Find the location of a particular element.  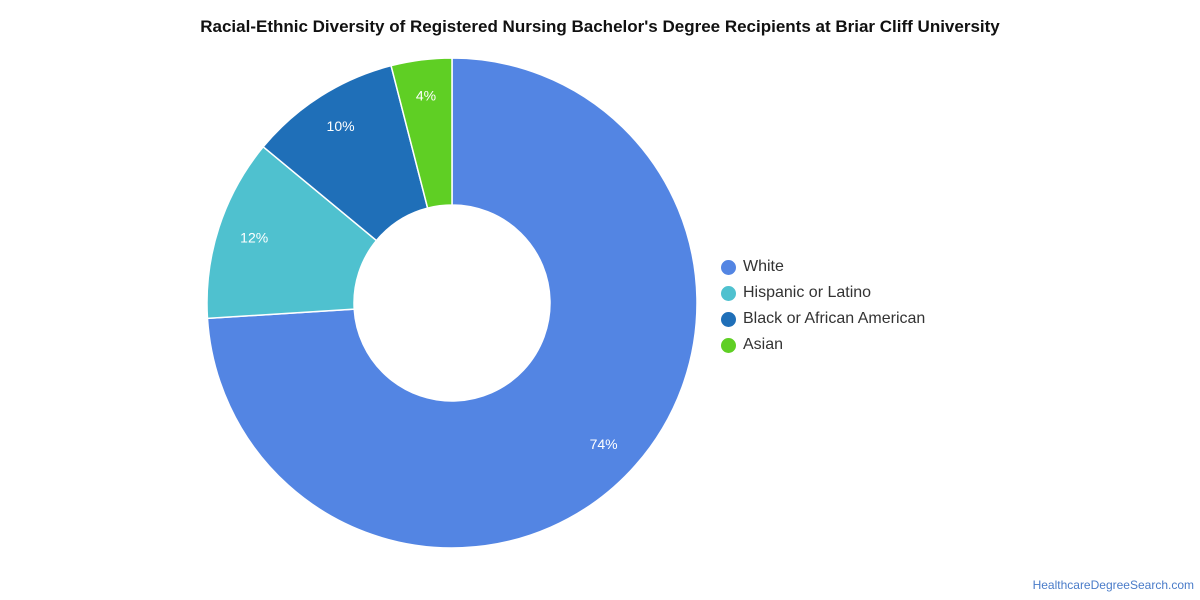

legend-swatch-asian is located at coordinates (728, 345).